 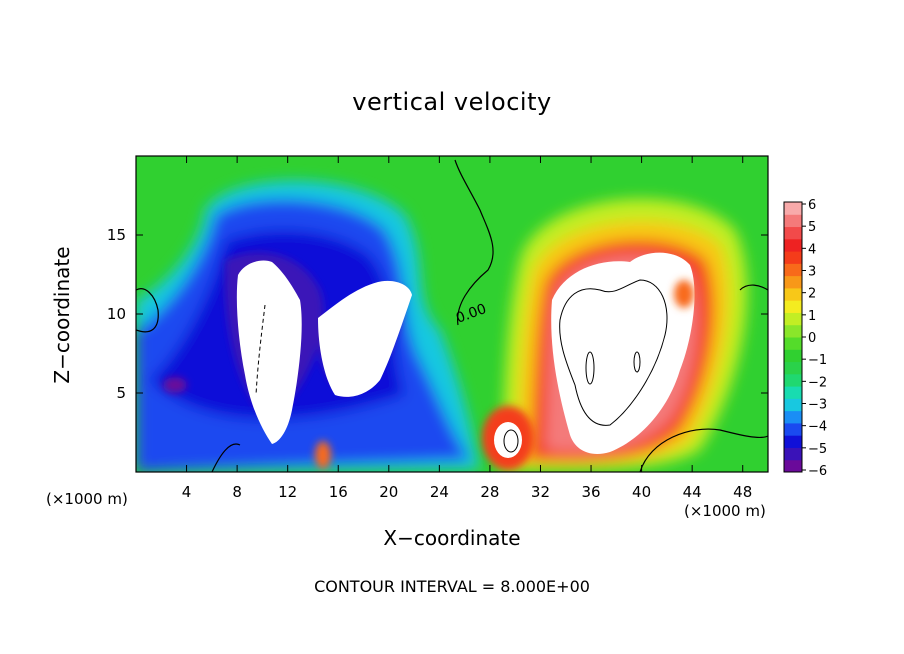 I want to click on x-unit-label-right: (×1000 m), so click(x=725, y=511).